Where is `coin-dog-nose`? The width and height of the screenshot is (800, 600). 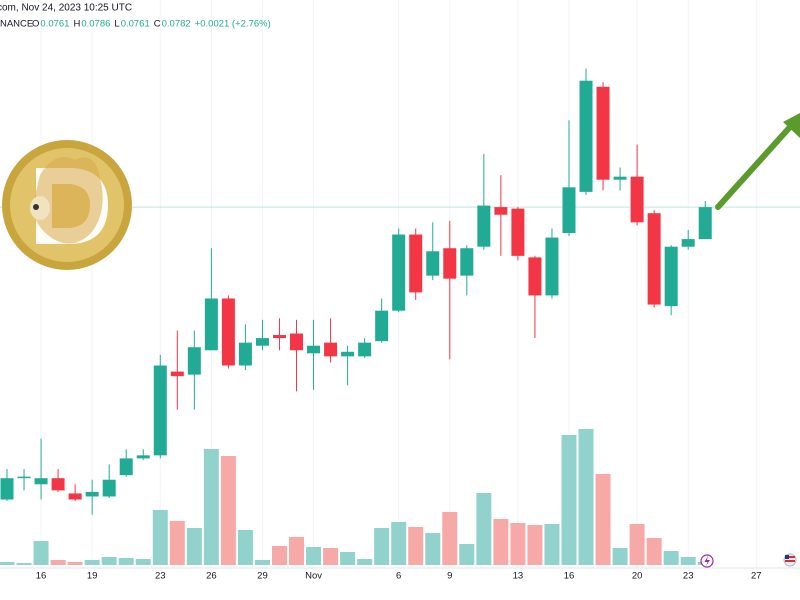 coin-dog-nose is located at coordinates (36, 207).